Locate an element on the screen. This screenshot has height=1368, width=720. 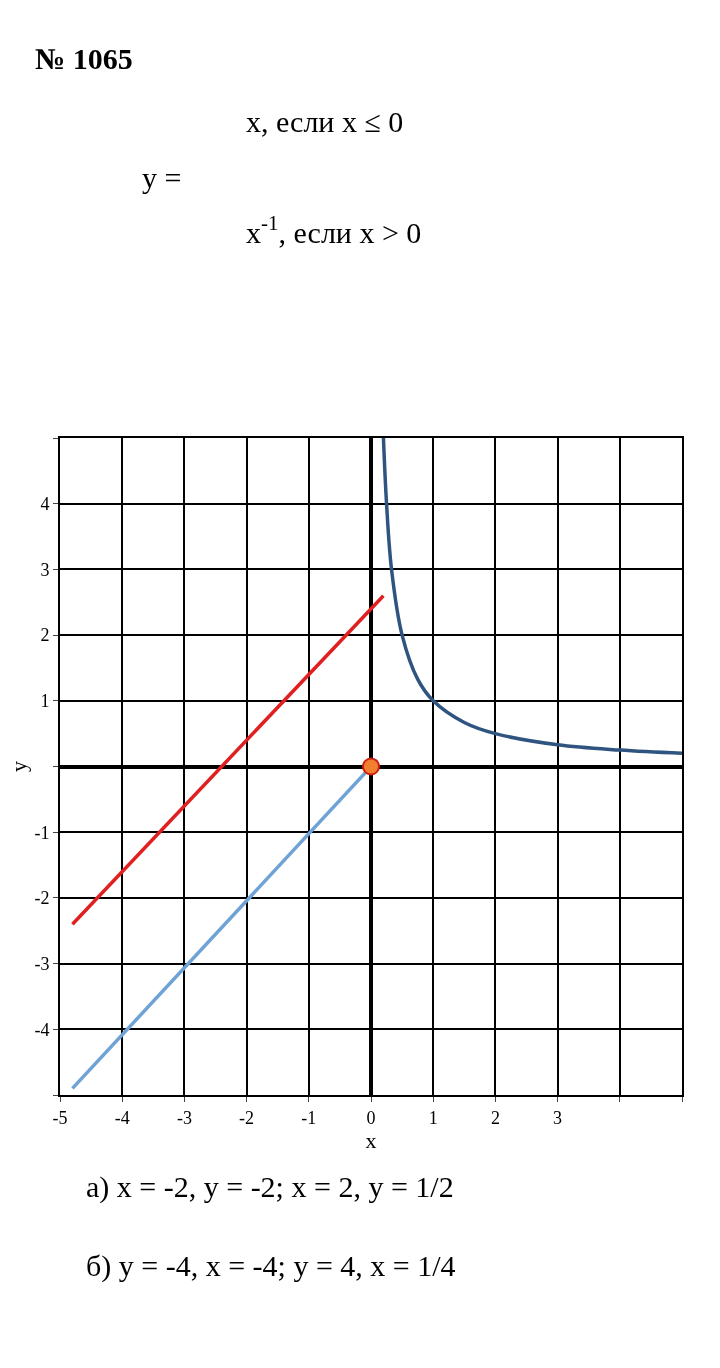
x-tick-label: 0 is located at coordinates (371, 1117).